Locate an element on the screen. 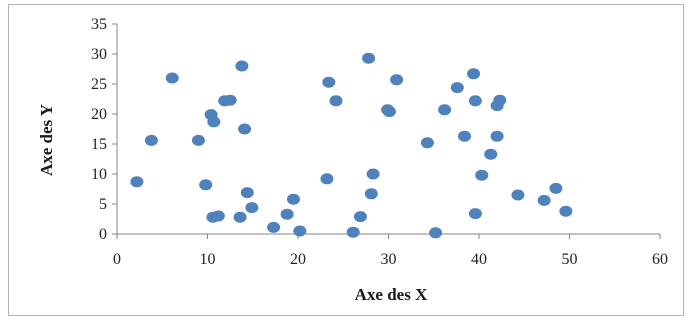  y-axis-title: Axe des Y is located at coordinates (46, 140).